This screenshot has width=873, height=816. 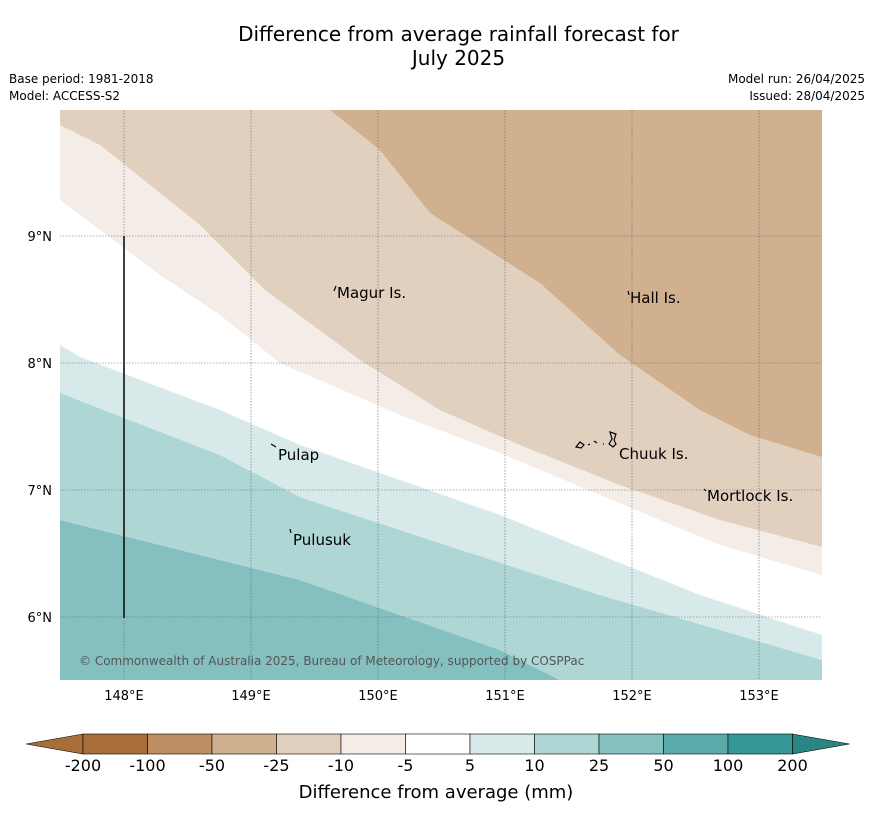 I want to click on lon-label-150: 150°E, so click(x=378, y=696).